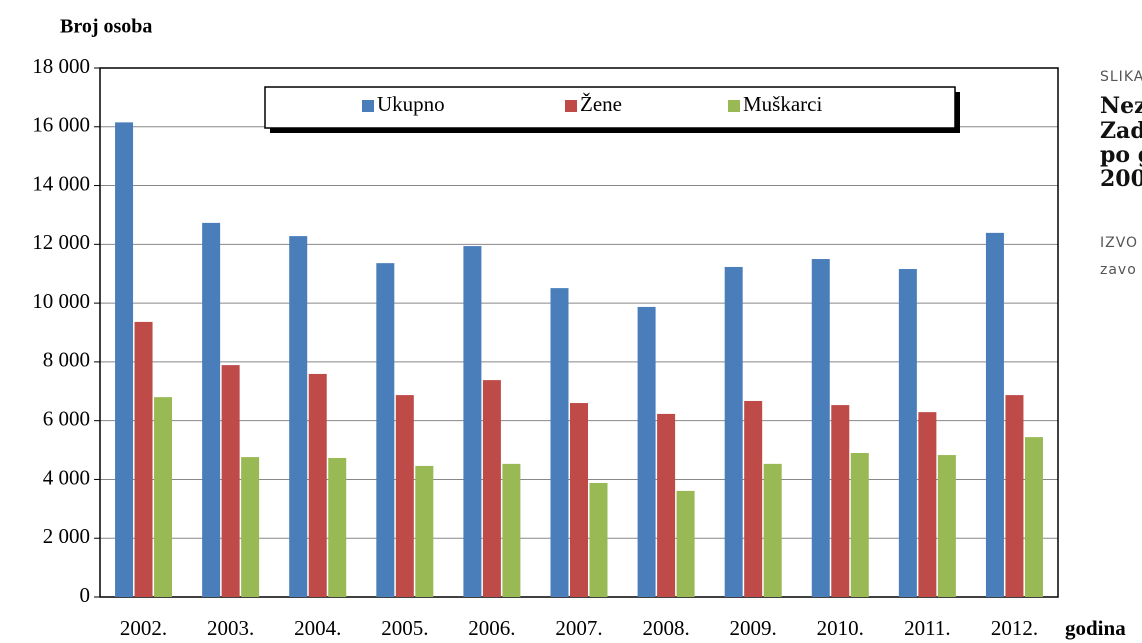 This screenshot has height=643, width=1142. Describe the element at coordinates (143, 628) in the screenshot. I see `x-tick-label: 2002.` at that location.